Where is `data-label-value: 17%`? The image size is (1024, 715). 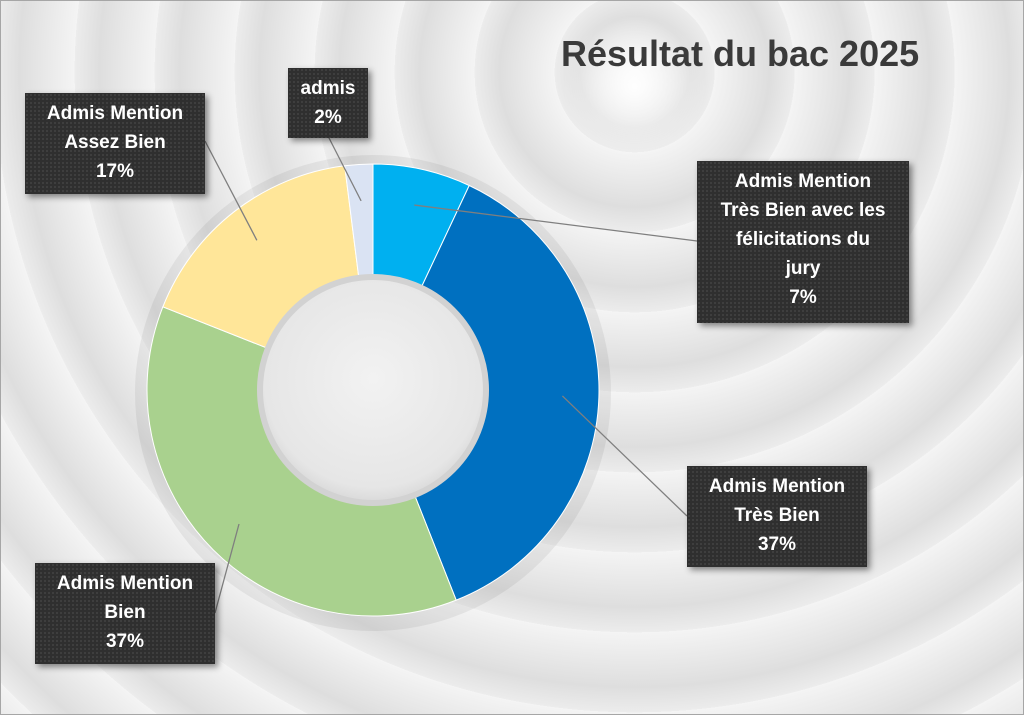
data-label-value: 17% is located at coordinates (115, 171).